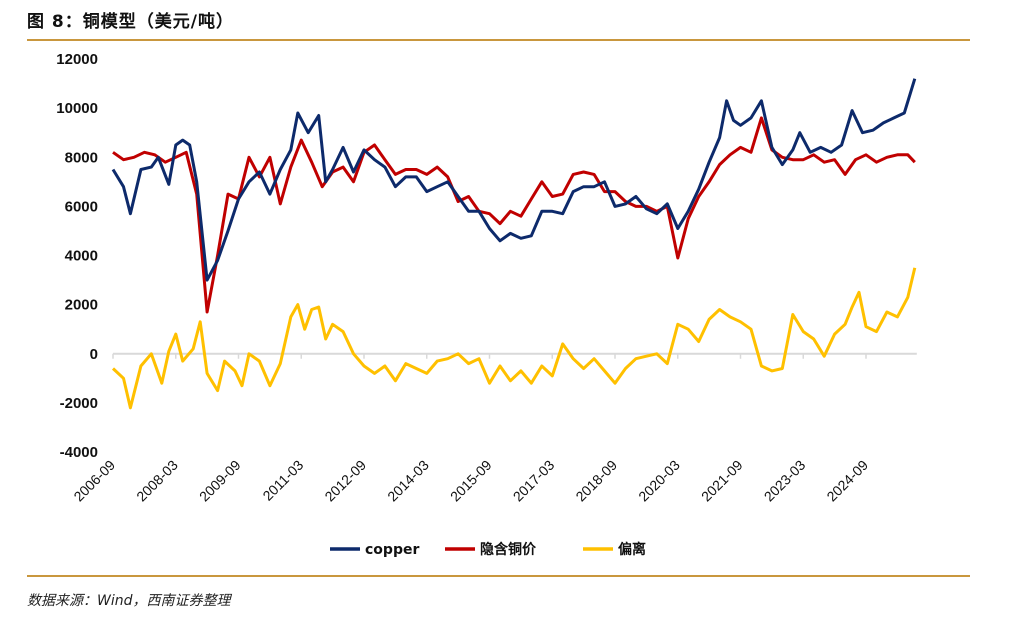 The width and height of the screenshot is (1024, 618). Describe the element at coordinates (722, 481) in the screenshot. I see `x-tick-label: 2021-09` at that location.